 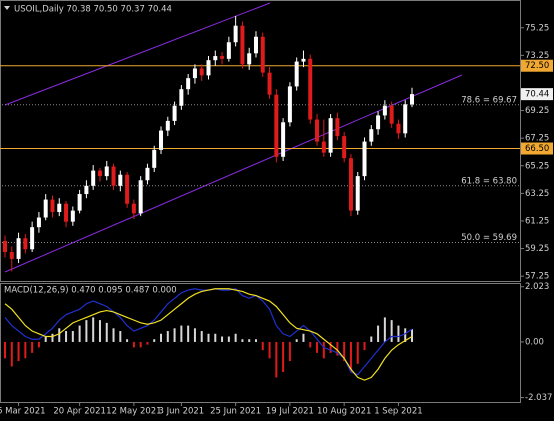 I want to click on x-tick-label: 10 Aug 2021, so click(x=344, y=412).